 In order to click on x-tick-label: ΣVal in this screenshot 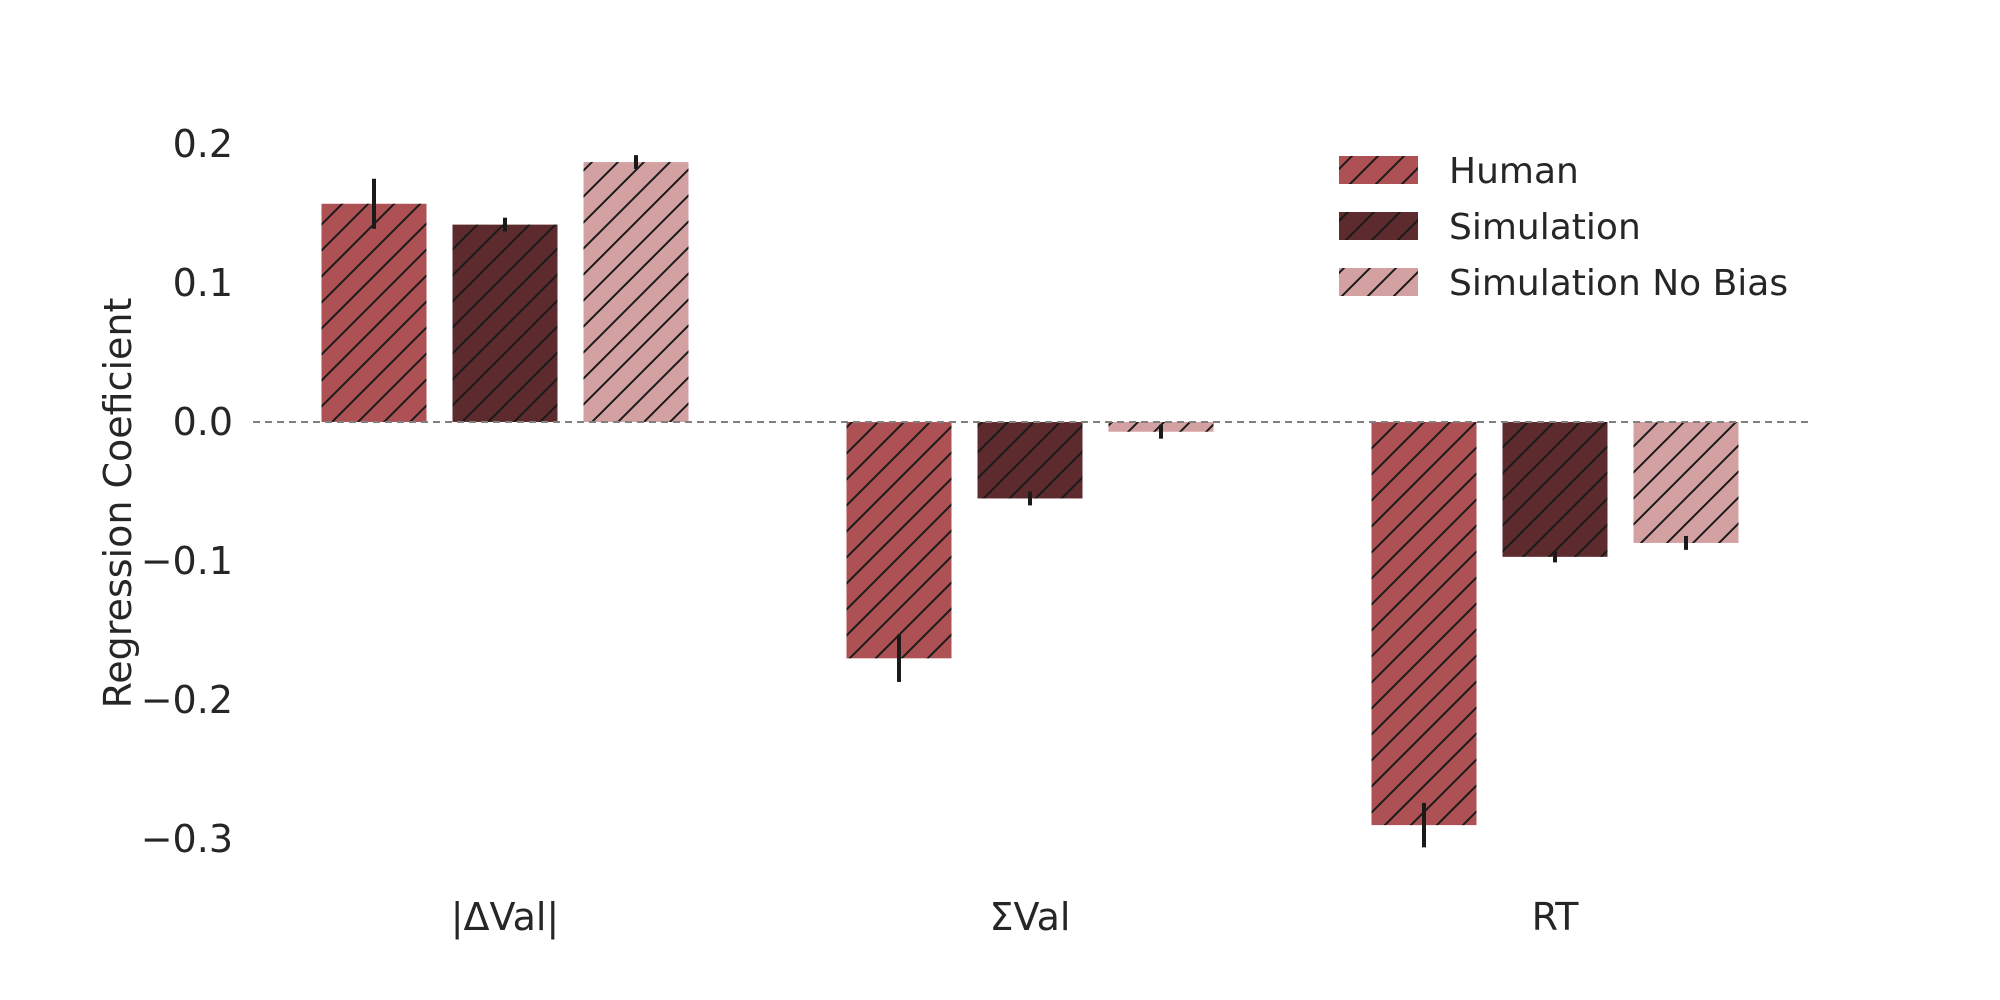, I will do `click(1030, 917)`.